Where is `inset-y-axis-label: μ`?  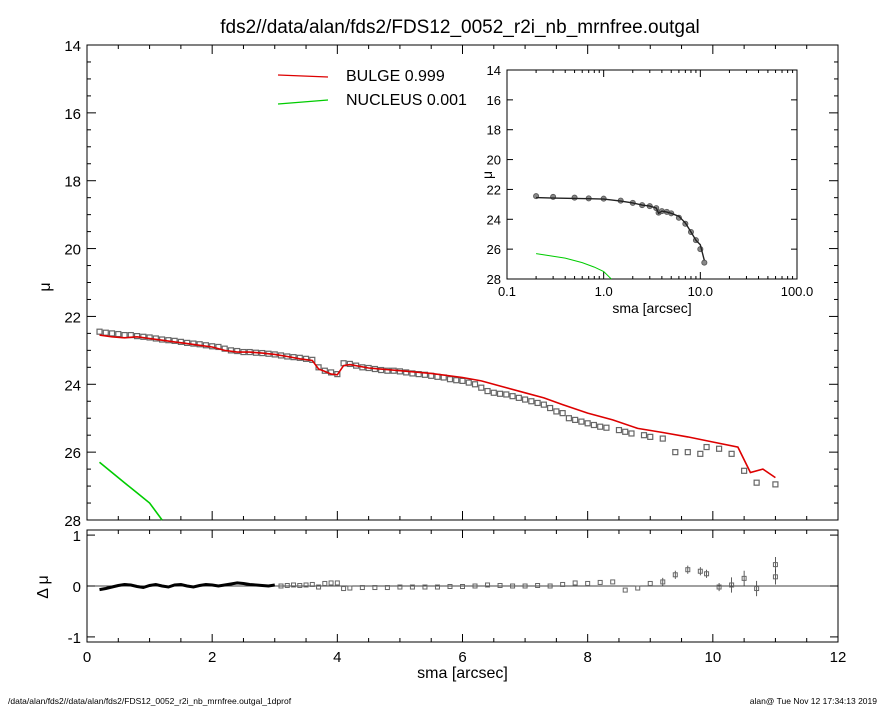
inset-y-axis-label: μ is located at coordinates (487, 175).